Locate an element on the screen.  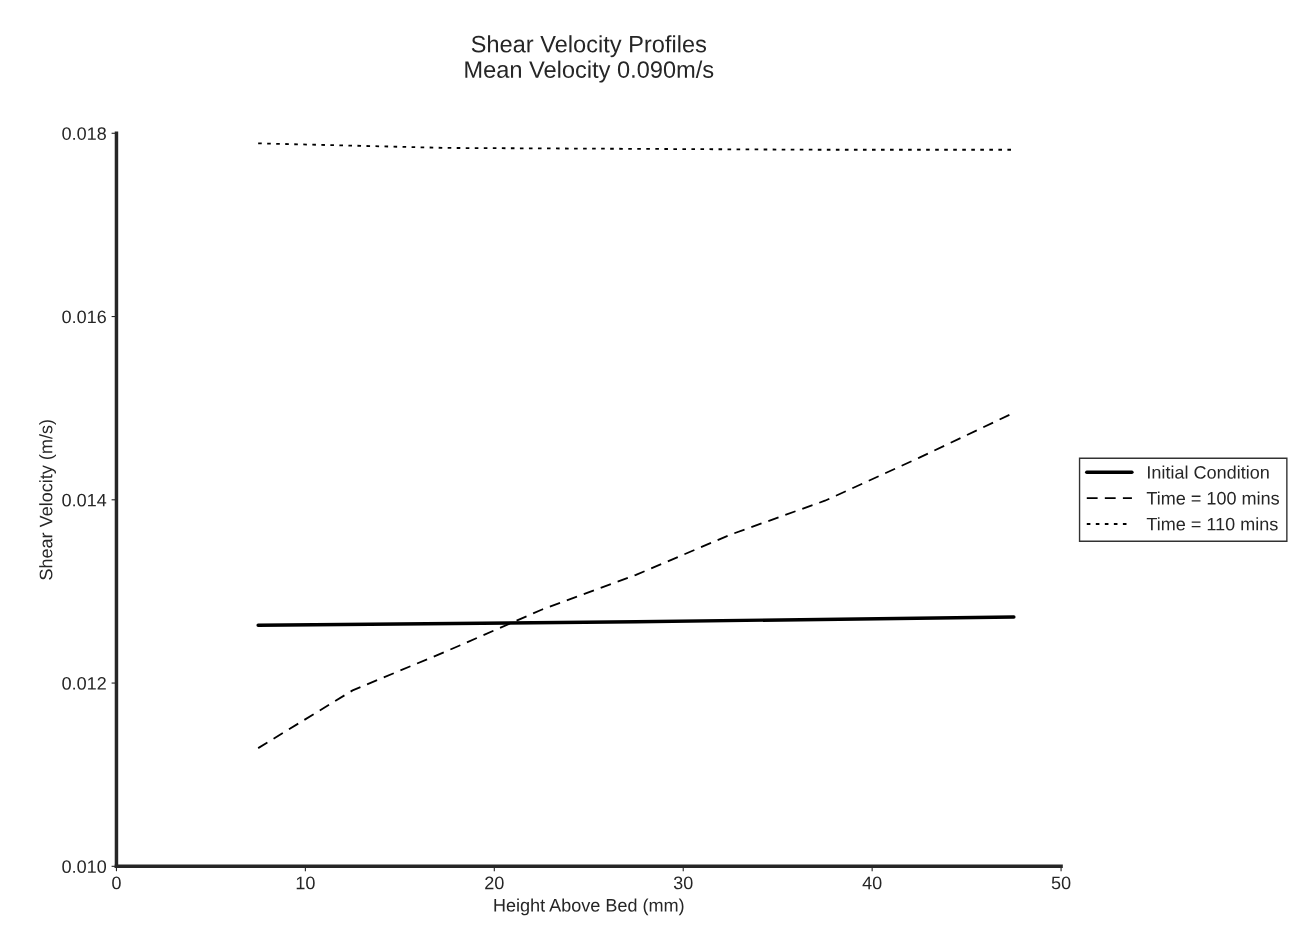
y-axis-title: Shear Velocity (m/s) is located at coordinates (47, 500).